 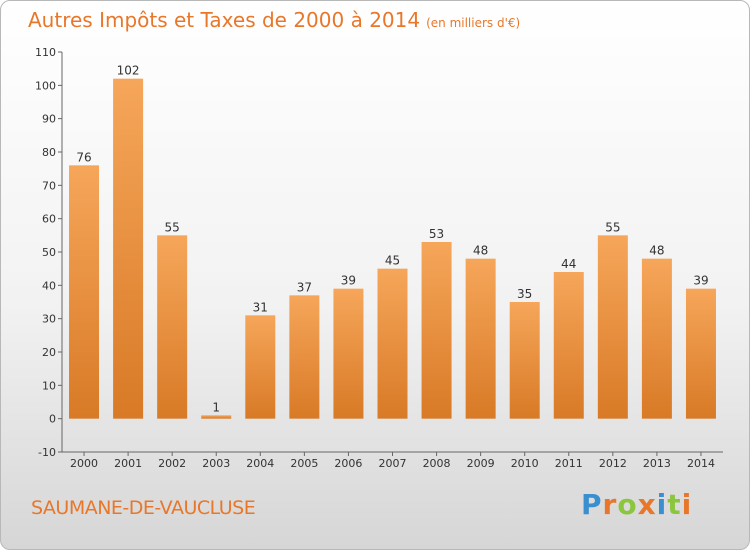 What do you see at coordinates (49, 385) in the screenshot?
I see `y-tick-label: 10` at bounding box center [49, 385].